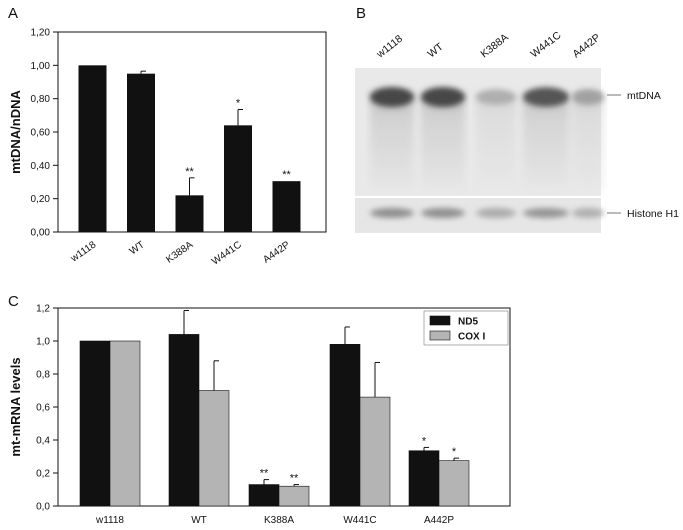 This screenshot has width=683, height=530. What do you see at coordinates (392, 213) in the screenshot?
I see `blot-band-histone-w1118` at bounding box center [392, 213].